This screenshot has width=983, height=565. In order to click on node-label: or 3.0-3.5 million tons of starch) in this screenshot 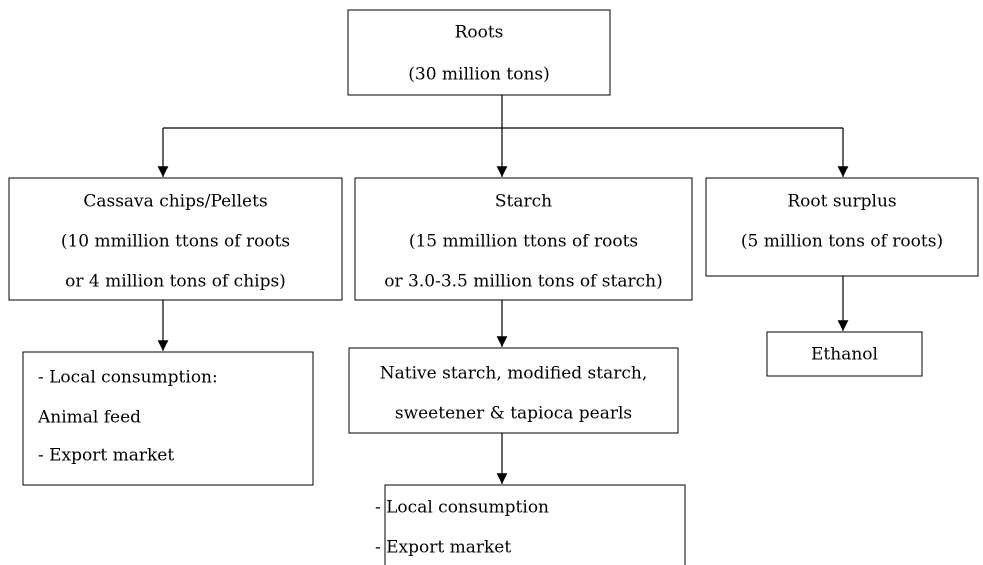, I will do `click(523, 282)`.